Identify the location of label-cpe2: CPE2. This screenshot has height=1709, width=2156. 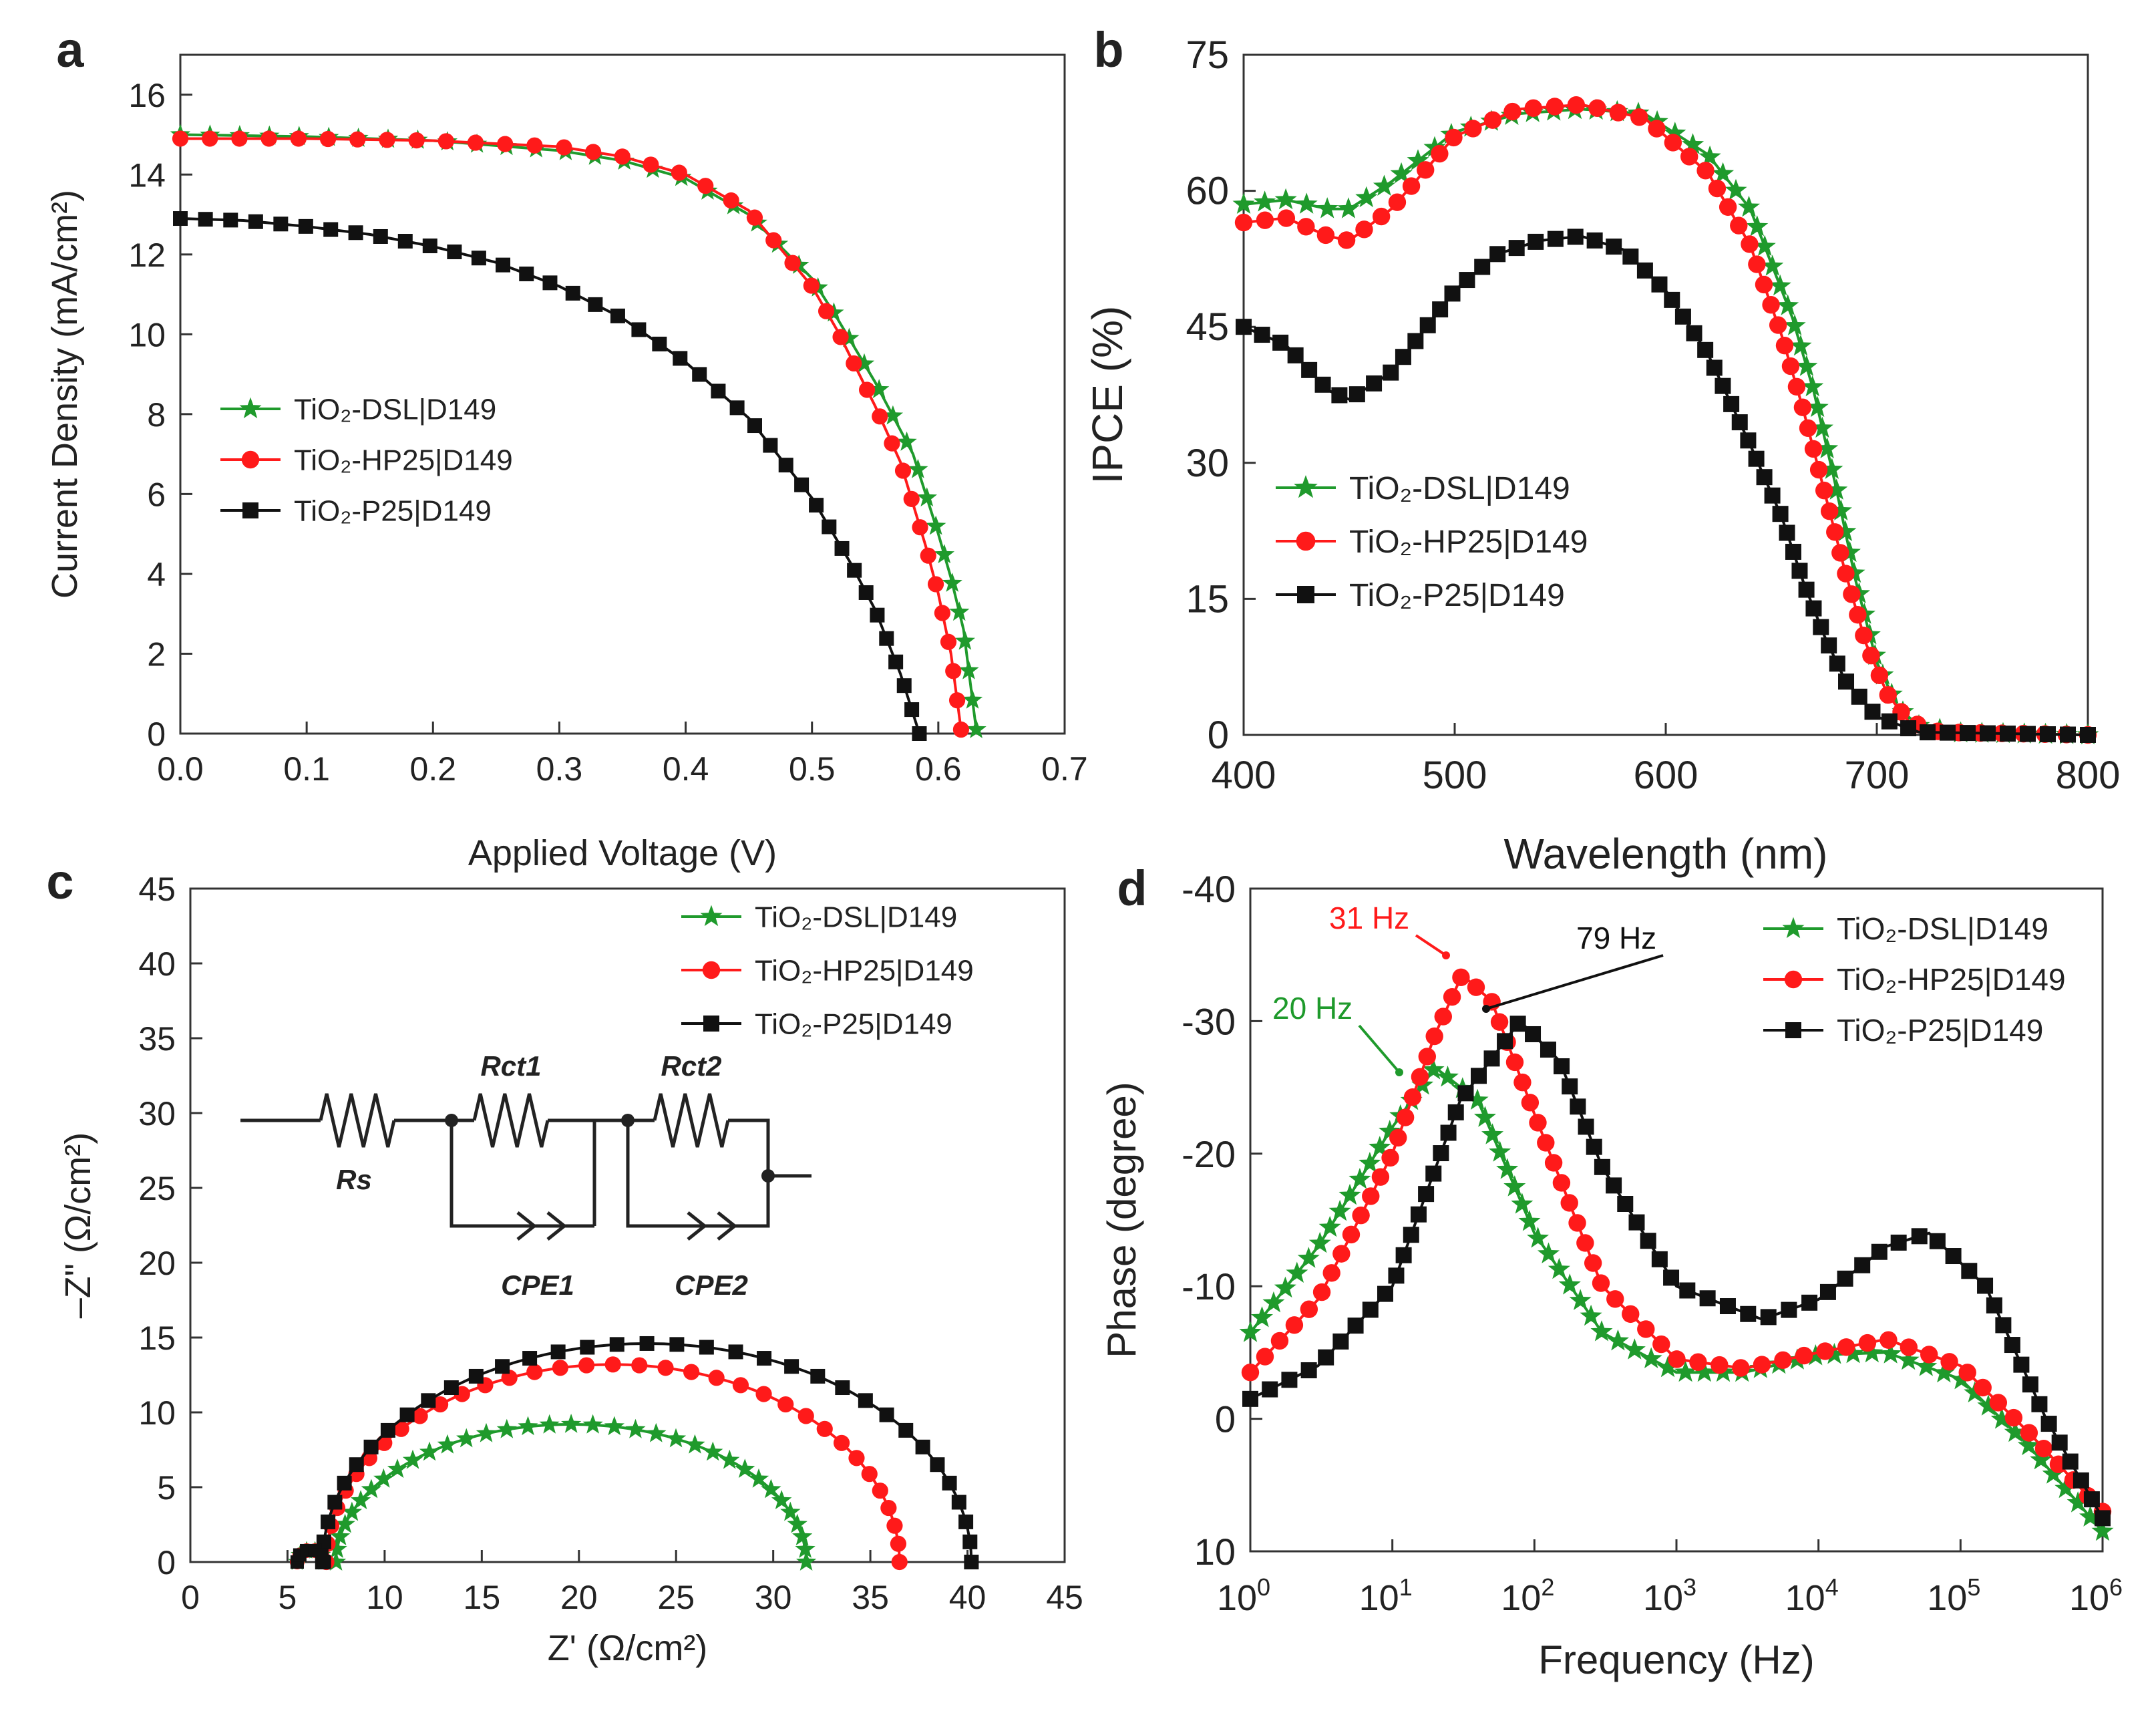
(711, 1285).